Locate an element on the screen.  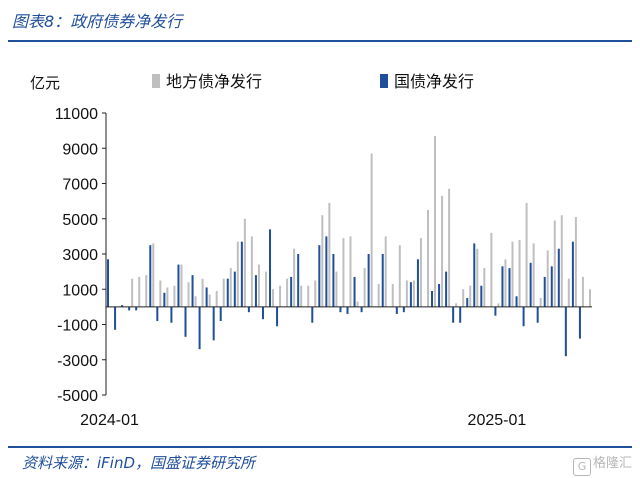
legend-item-national: 国债净发行 is located at coordinates (427, 80).